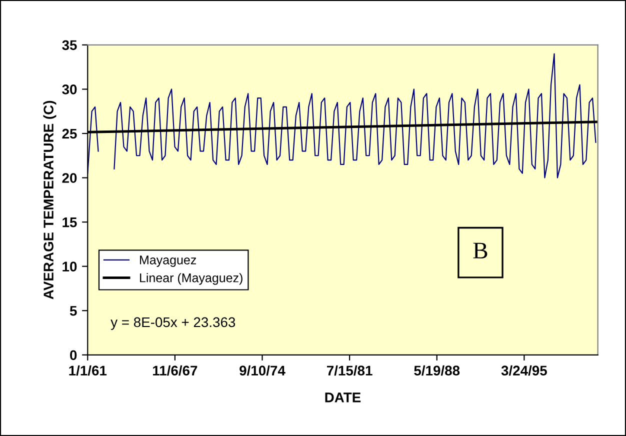 The height and width of the screenshot is (436, 626). I want to click on x-tick-label: 11/6/67, so click(175, 370).